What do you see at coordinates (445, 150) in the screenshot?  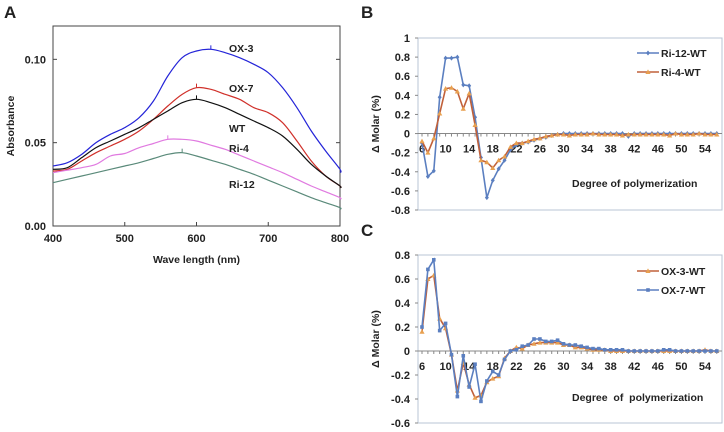 I see `x-tick-label: 10` at bounding box center [445, 150].